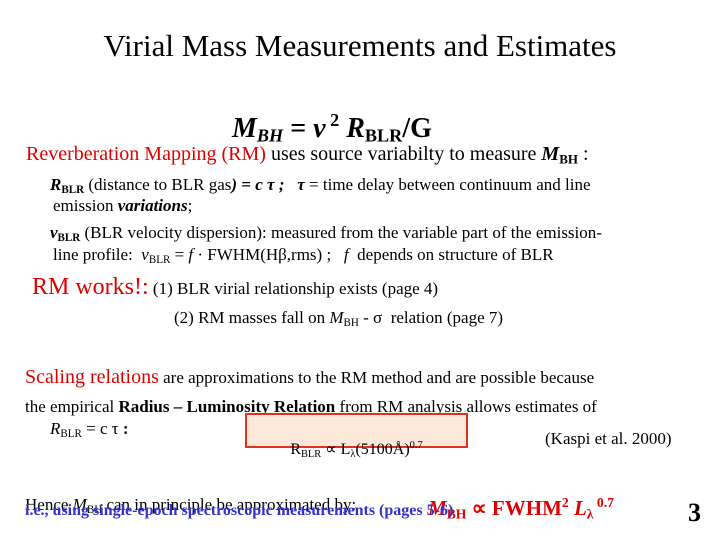 This screenshot has height=540, width=720. I want to click on box-text: RBLR ∝ Lλ(5100Å)0.7, so click(356, 442).